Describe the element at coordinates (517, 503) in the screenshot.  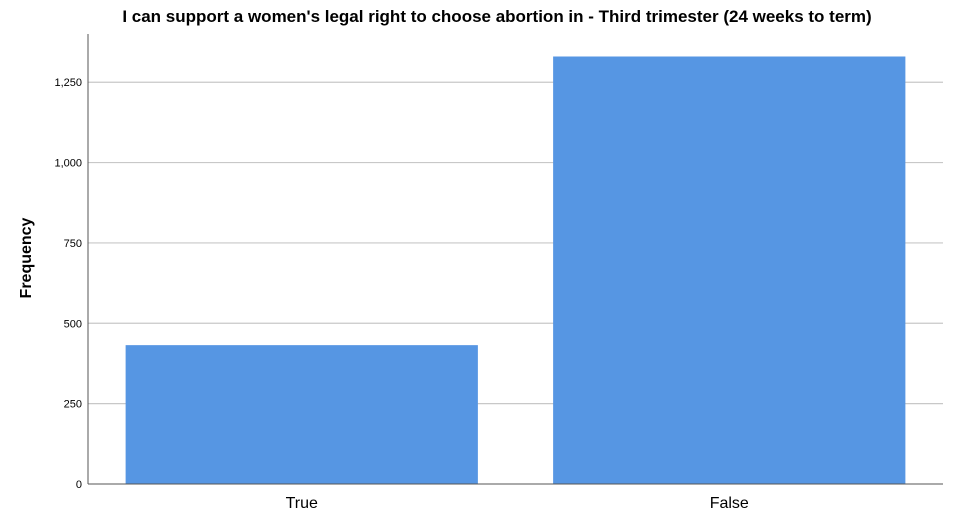
I see `x-tick-labels: True False` at that location.